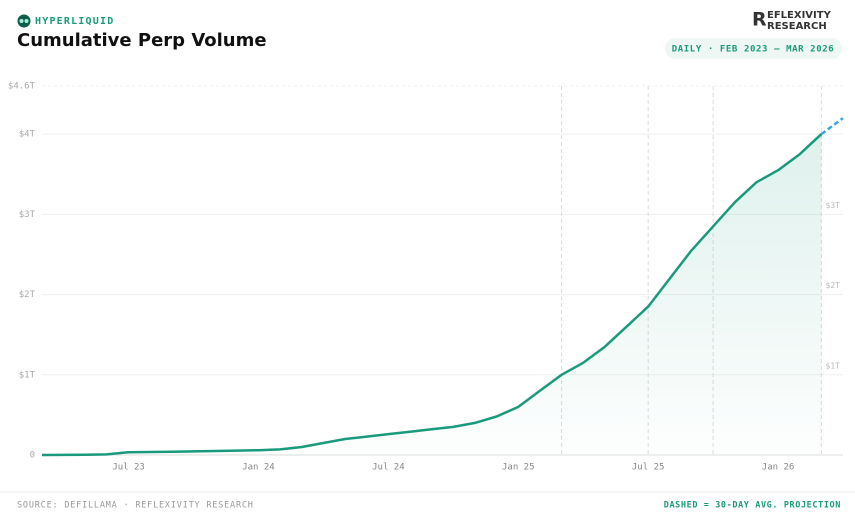 Image resolution: width=855 pixels, height=523 pixels. What do you see at coordinates (833, 365) in the screenshot?
I see `y-tick-label-right: $1T` at bounding box center [833, 365].